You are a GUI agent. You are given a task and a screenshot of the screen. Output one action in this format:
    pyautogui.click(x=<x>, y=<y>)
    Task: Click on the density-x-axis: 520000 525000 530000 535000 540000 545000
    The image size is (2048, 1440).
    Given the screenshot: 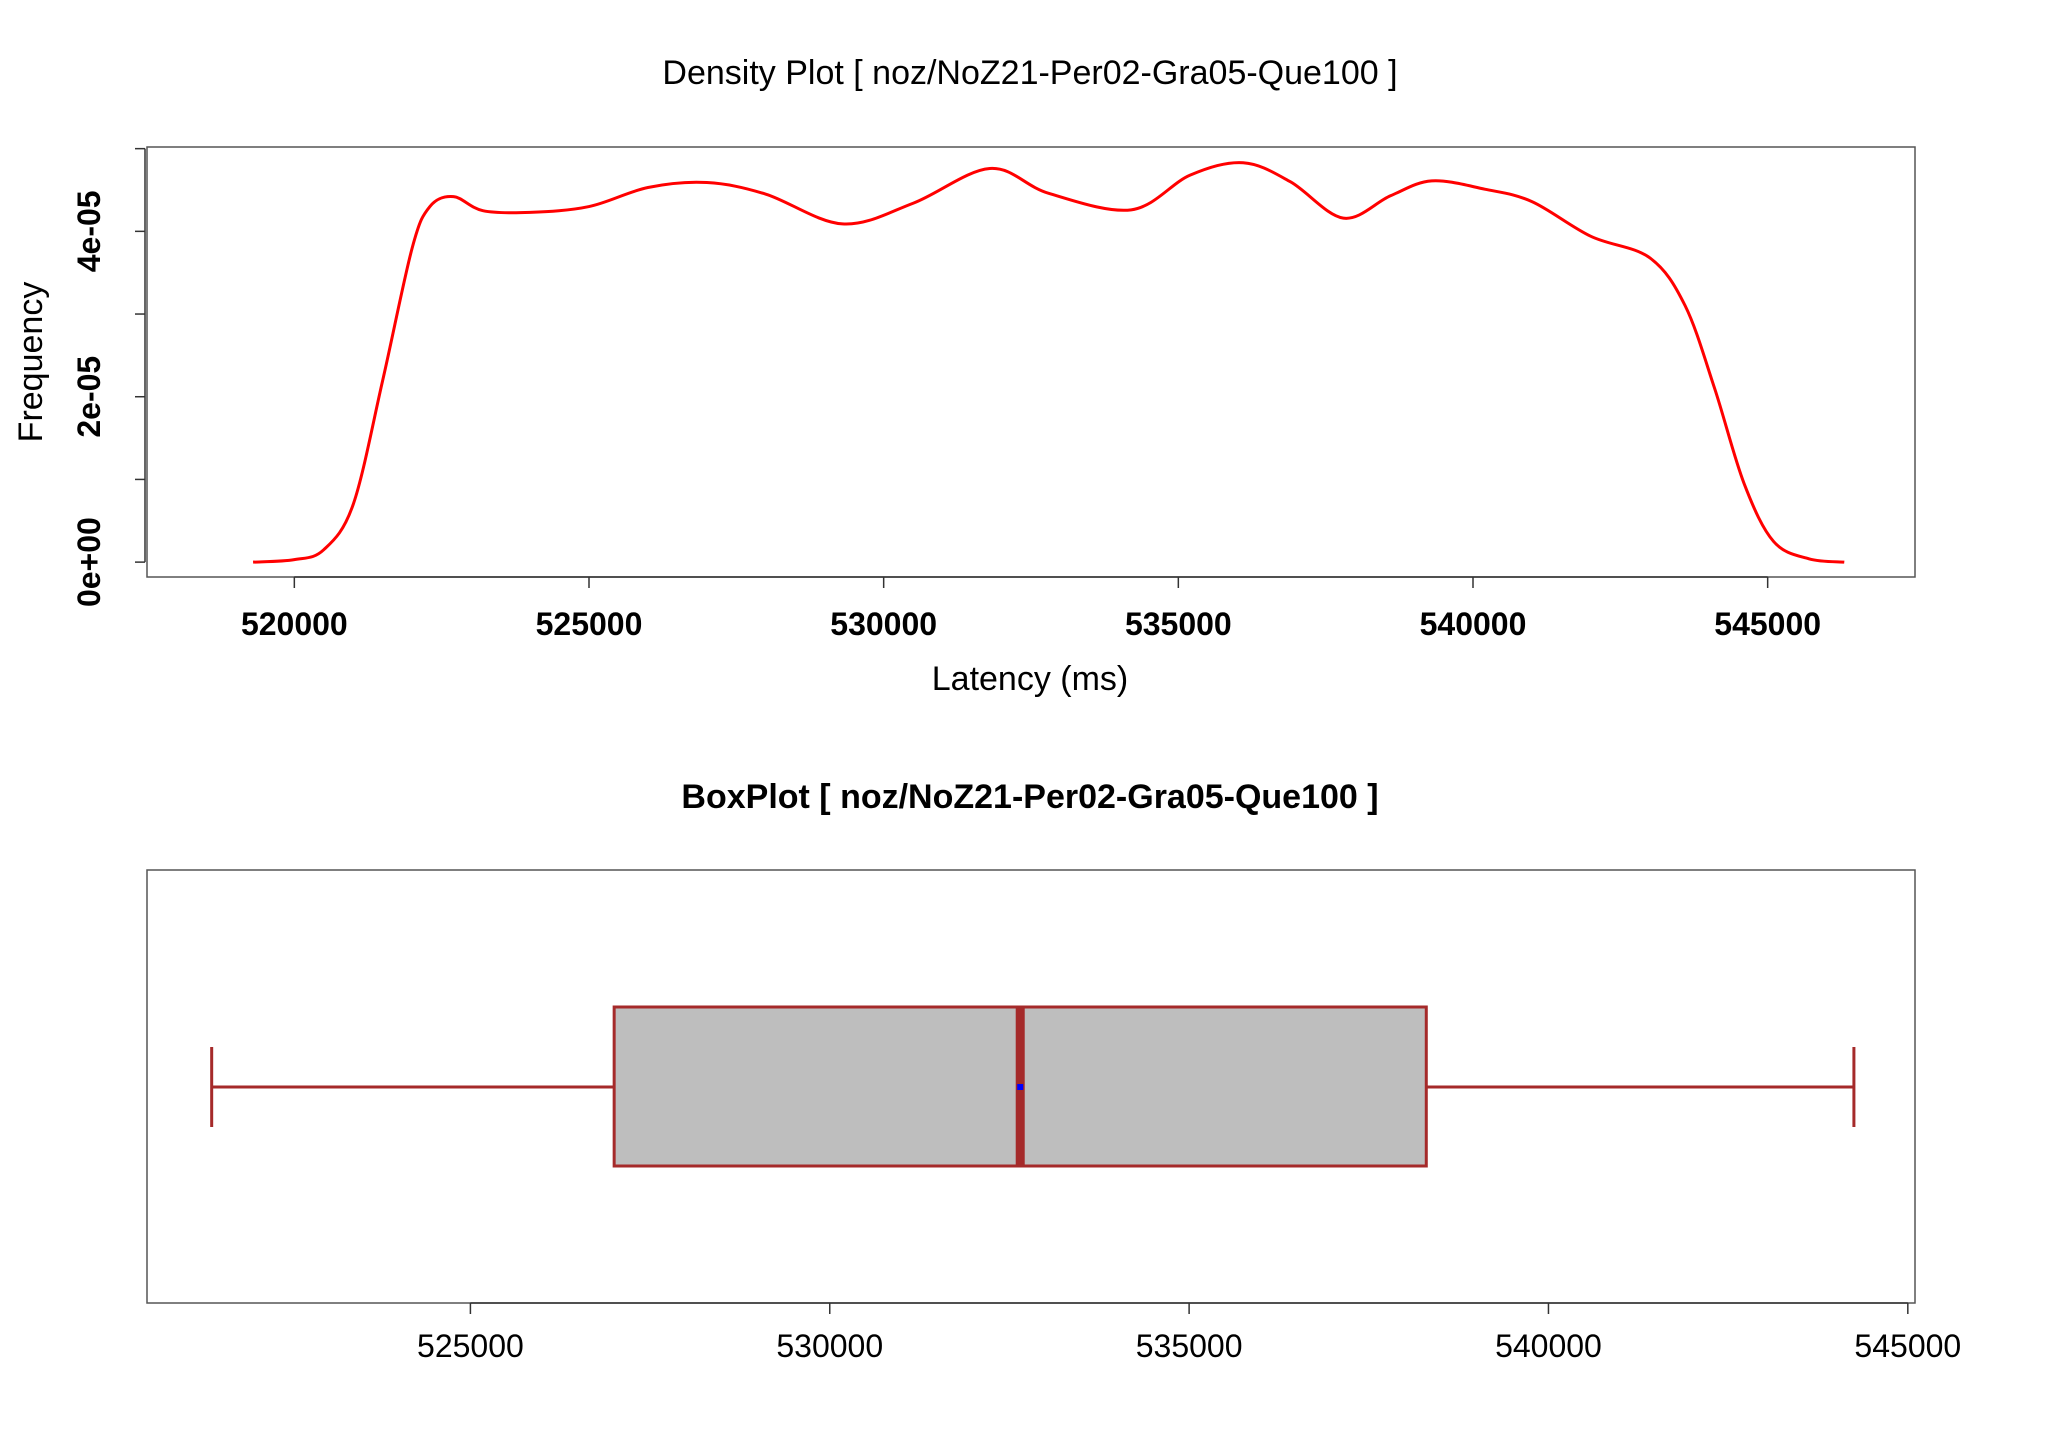 What is the action you would take?
    pyautogui.click(x=1031, y=609)
    